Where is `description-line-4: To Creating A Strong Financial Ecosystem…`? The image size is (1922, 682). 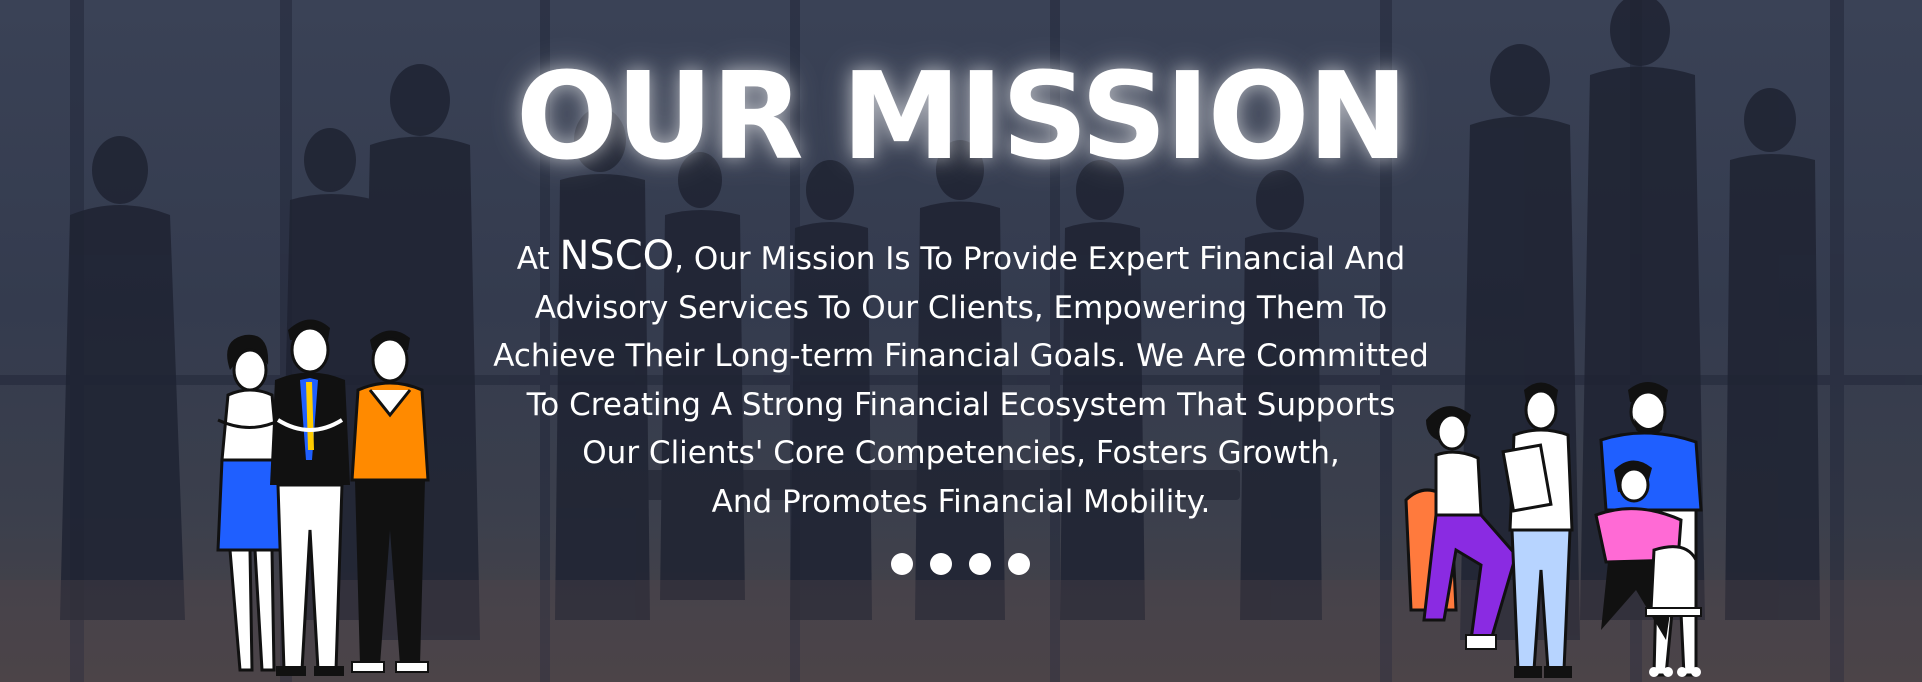
description-line-4: To Creating A Strong Financial Ecosystem… is located at coordinates (961, 404).